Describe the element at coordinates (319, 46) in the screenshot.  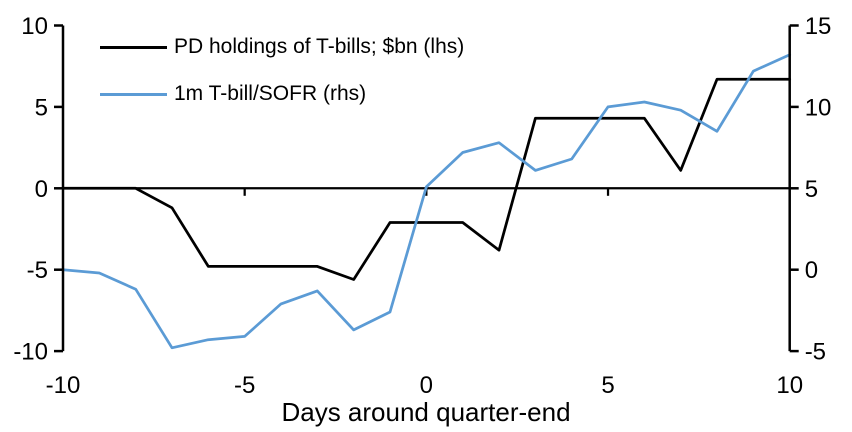
I see `legend-label: PD holdings of T-bills; $bn (lhs)` at that location.